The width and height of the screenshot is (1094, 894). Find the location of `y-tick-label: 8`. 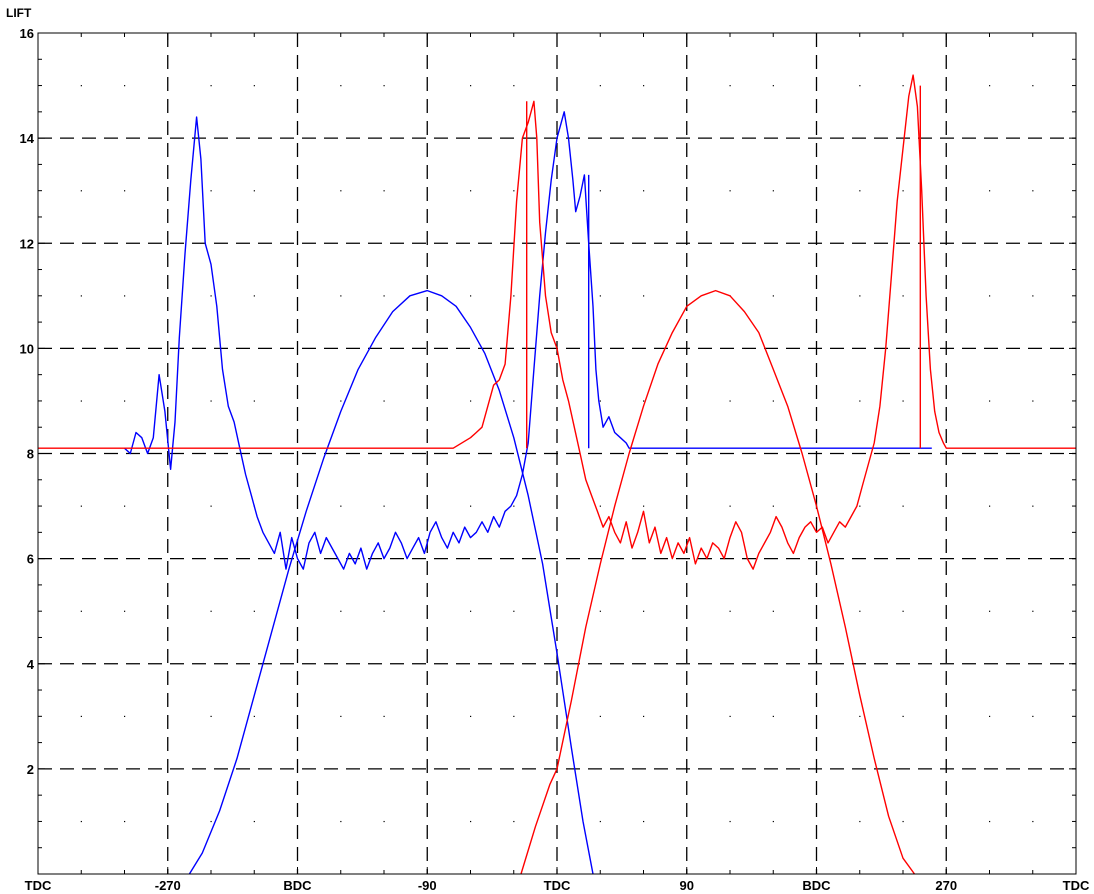

y-tick-label: 8 is located at coordinates (30, 454).